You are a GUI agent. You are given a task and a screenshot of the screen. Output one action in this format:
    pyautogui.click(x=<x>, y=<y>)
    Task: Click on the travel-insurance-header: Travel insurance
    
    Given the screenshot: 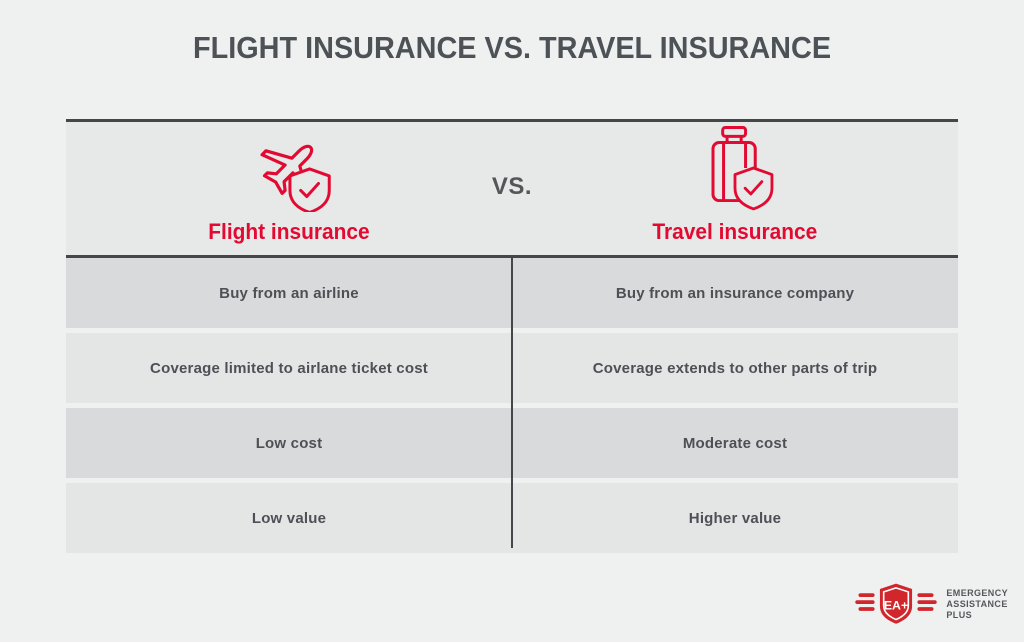 What is the action you would take?
    pyautogui.click(x=735, y=188)
    